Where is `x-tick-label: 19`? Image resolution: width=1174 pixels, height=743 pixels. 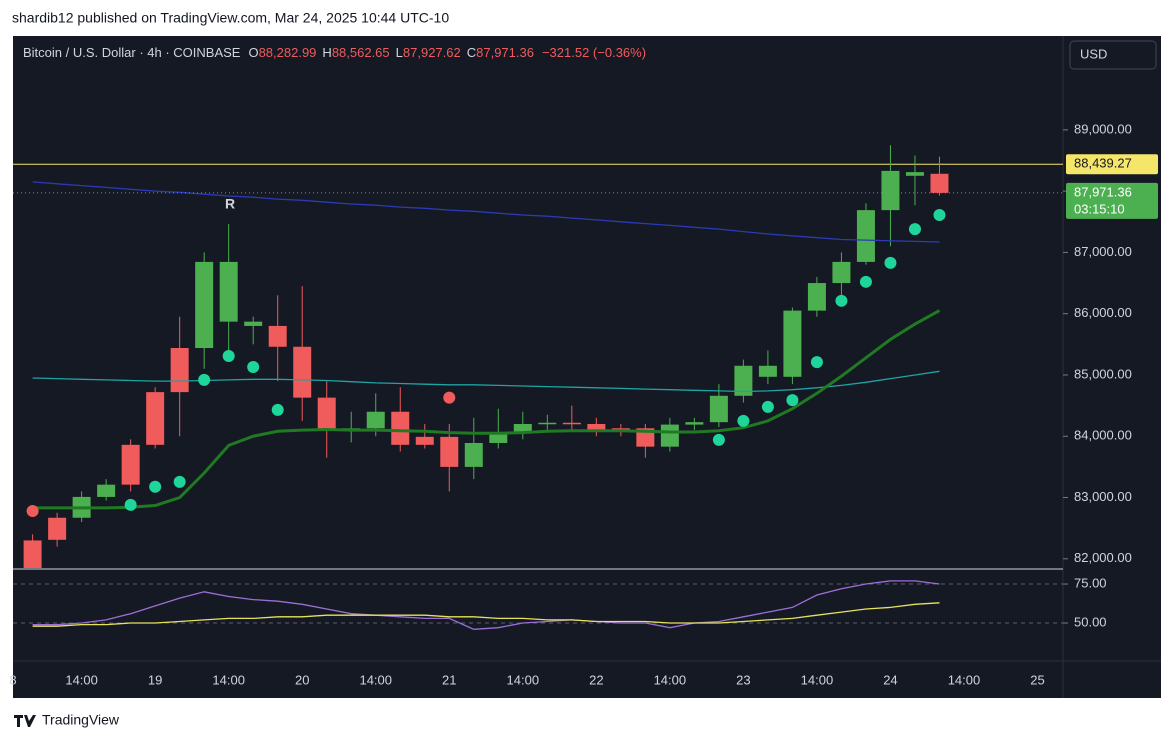
x-tick-label: 19 is located at coordinates (155, 679).